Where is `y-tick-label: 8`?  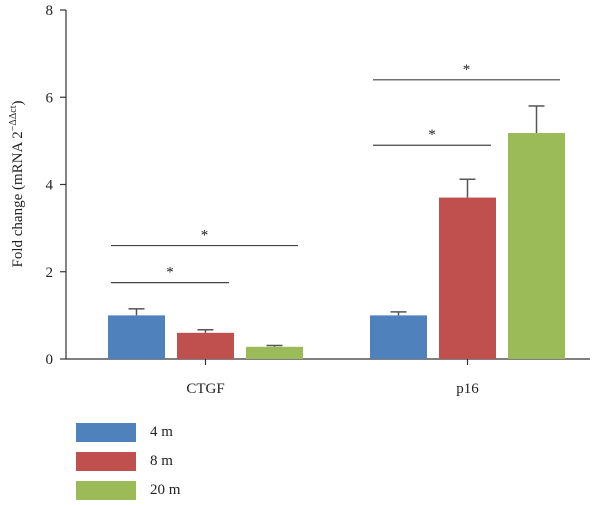
y-tick-label: 8 is located at coordinates (50, 11).